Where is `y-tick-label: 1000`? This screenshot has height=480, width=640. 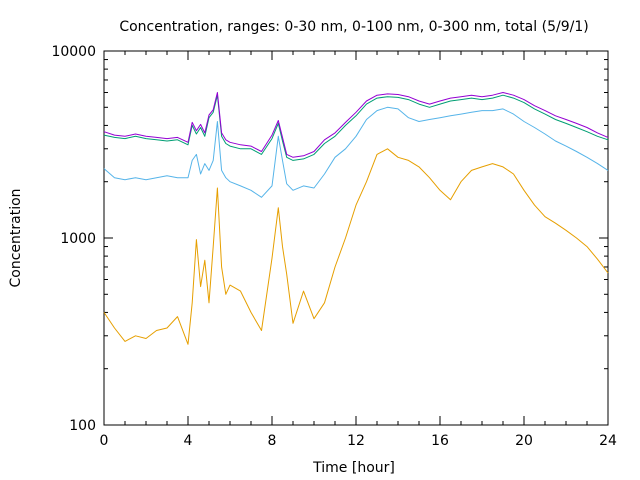 y-tick-label: 1000 is located at coordinates (78, 239).